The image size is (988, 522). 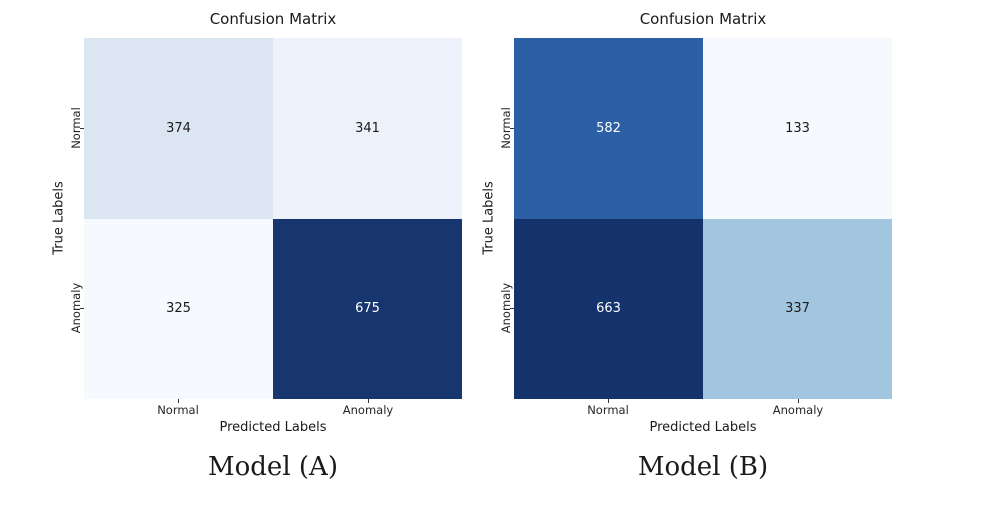 What do you see at coordinates (797, 308) in the screenshot?
I see `heatmap-cell-true-anomaly-pred-anomaly: 337` at bounding box center [797, 308].